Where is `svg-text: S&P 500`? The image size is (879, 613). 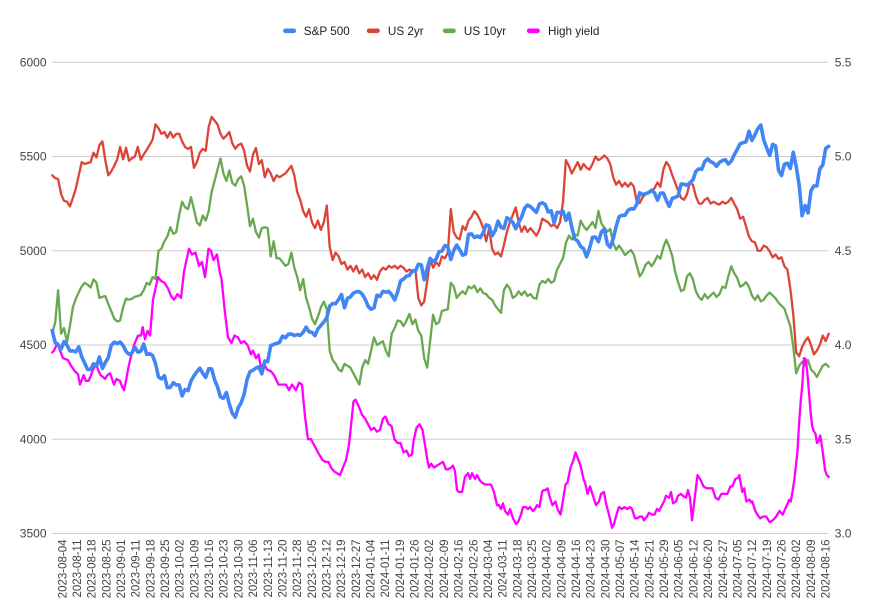
svg-text: S&P 500 is located at coordinates (327, 31).